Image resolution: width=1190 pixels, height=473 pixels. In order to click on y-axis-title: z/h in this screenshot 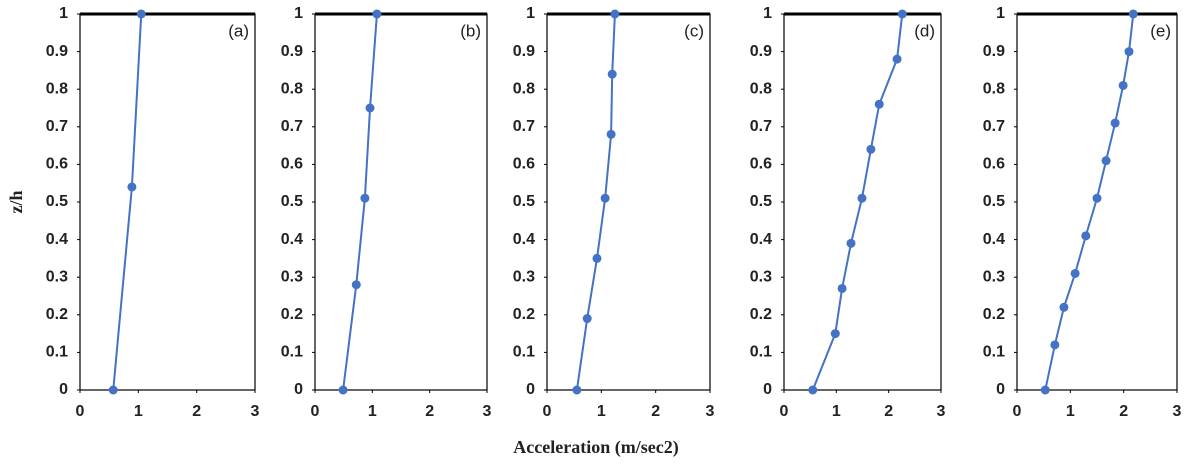, I will do `click(16, 201)`.